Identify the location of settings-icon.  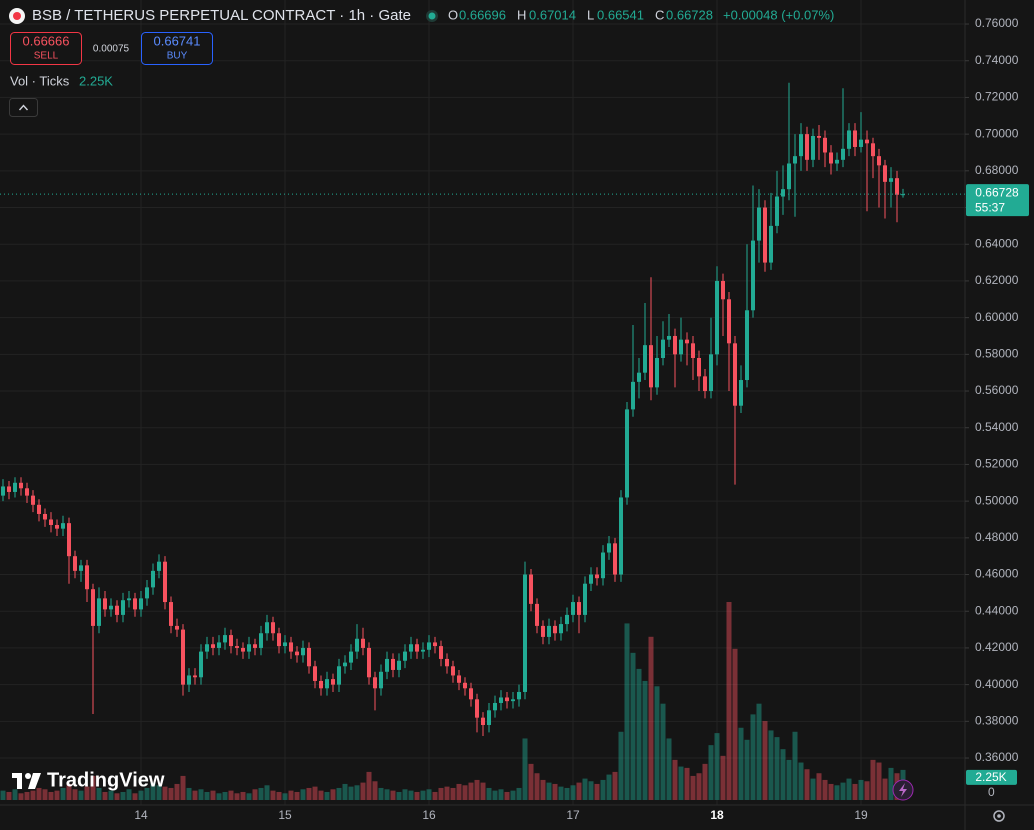
(999, 816).